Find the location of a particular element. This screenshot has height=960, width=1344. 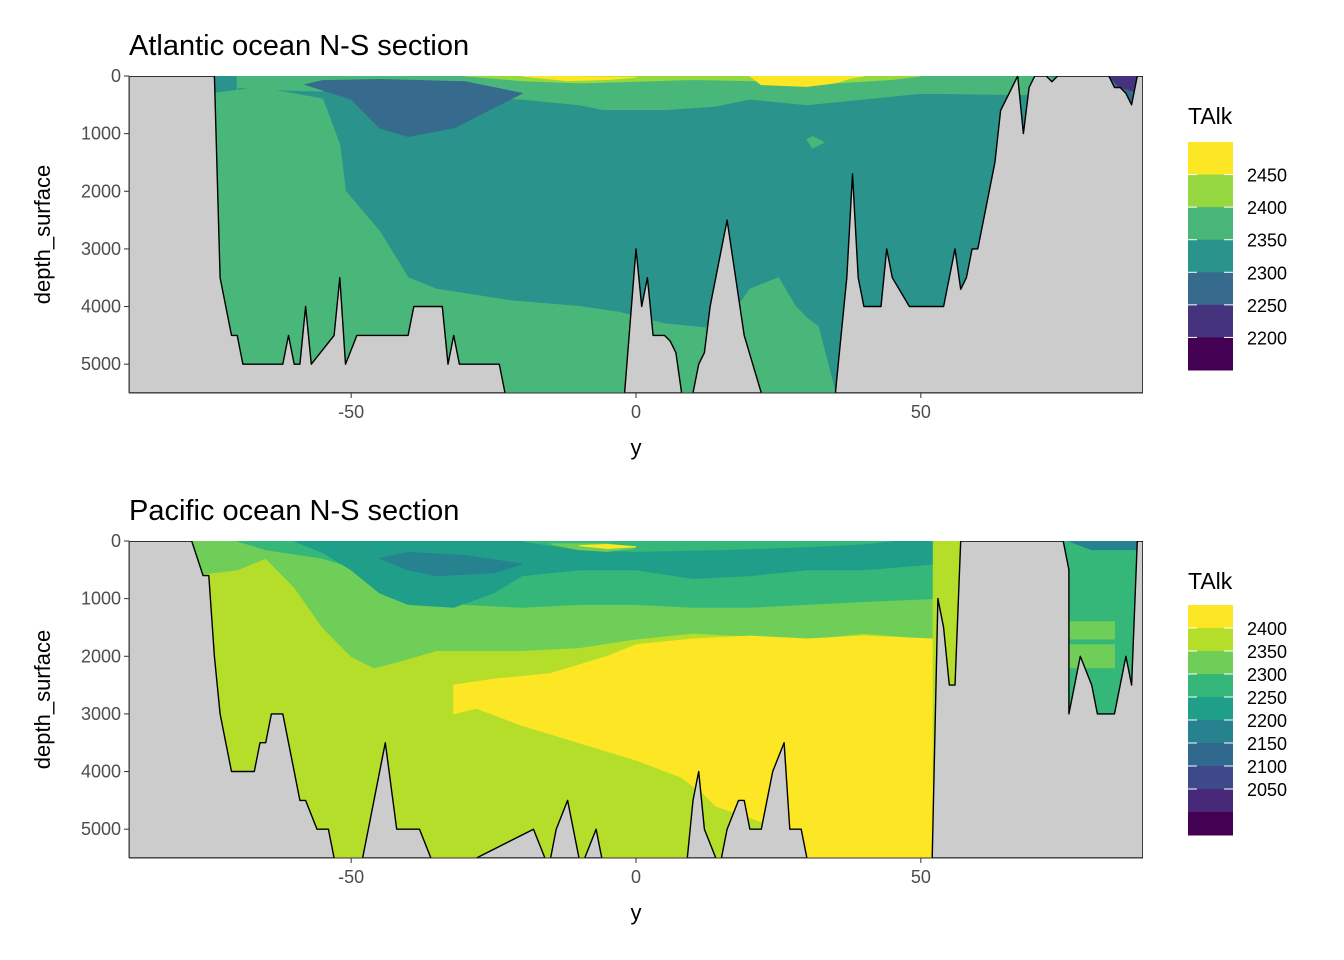

legend-label-2100: 2100 is located at coordinates (1267, 767).